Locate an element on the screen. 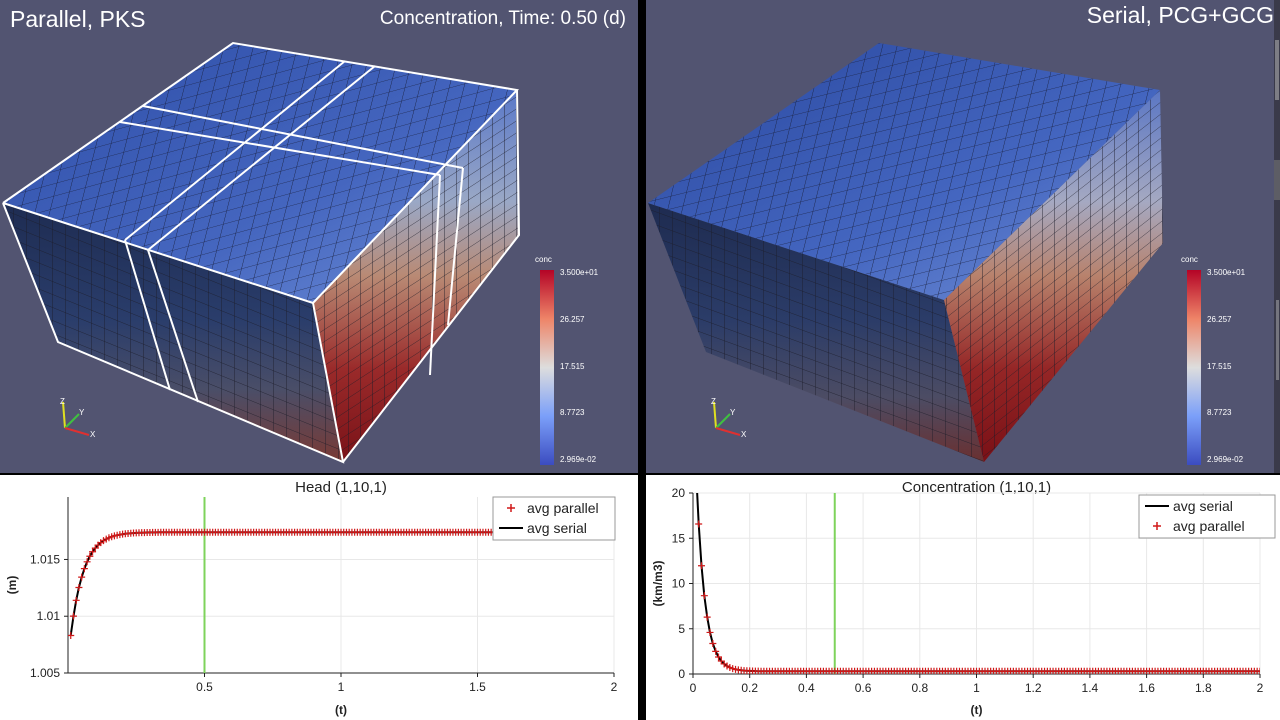 This screenshot has width=1280, height=720. x-tick-label: 1.2 is located at coordinates (1033, 688).